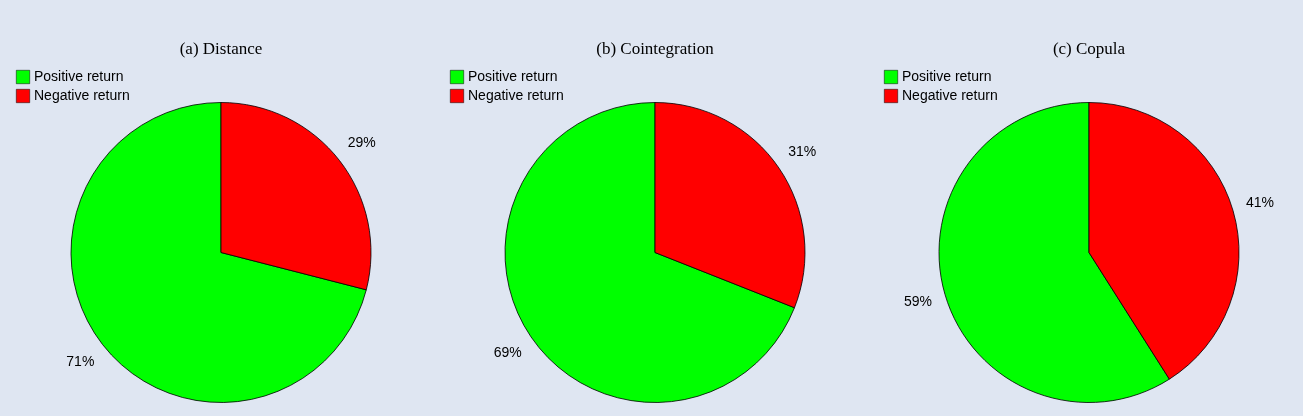  What do you see at coordinates (507, 351) in the screenshot?
I see `data-label: 69%` at bounding box center [507, 351].